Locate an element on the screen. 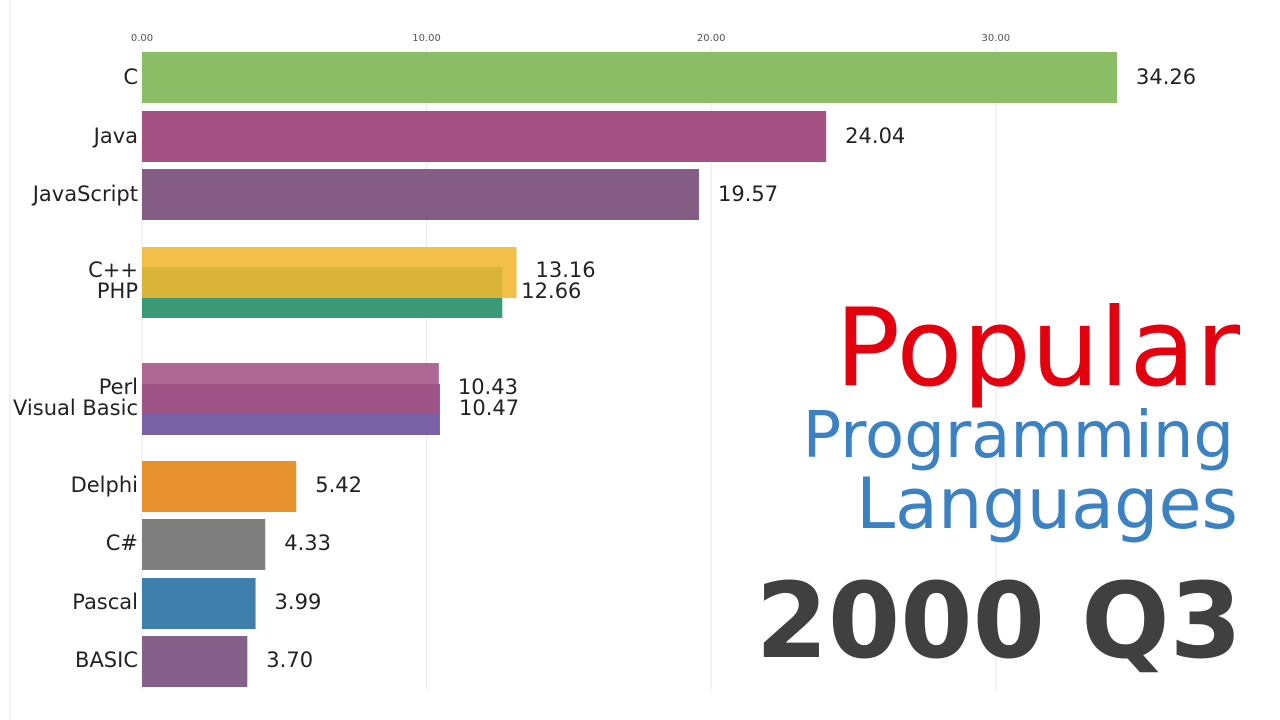 Image resolution: width=1280 pixels, height=720 pixels. category-label: C++ is located at coordinates (113, 270).